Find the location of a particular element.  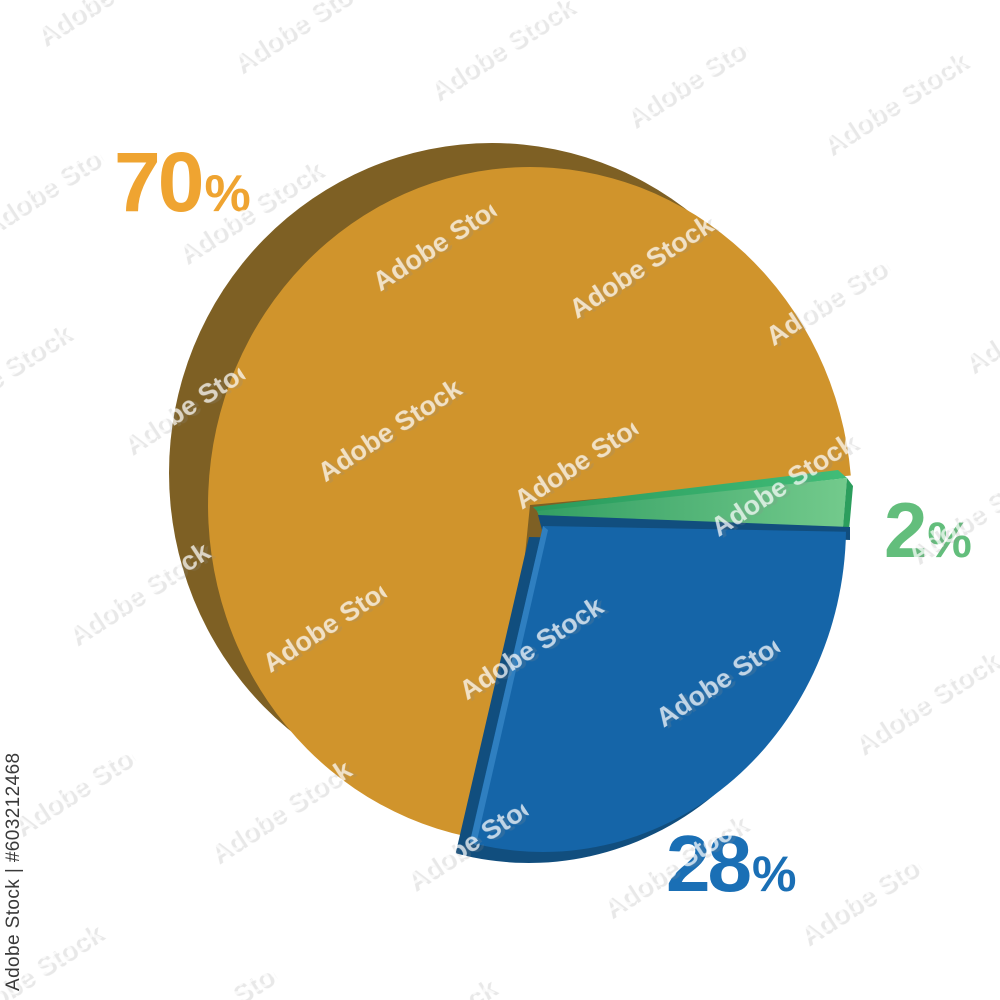

label-2-percent: 2% is located at coordinates (928, 530).